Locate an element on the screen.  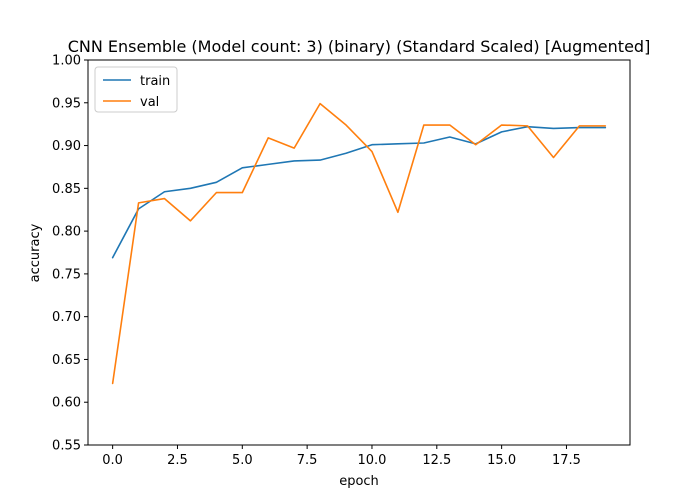
y-tick-label: 0.75 is located at coordinates (66, 274).